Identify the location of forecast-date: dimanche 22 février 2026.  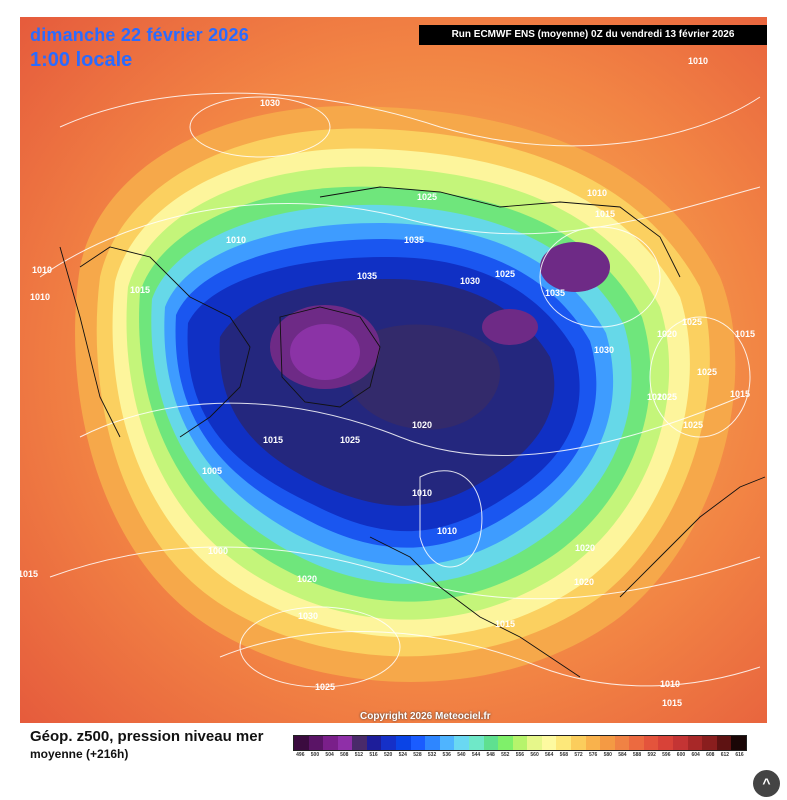
(139, 35).